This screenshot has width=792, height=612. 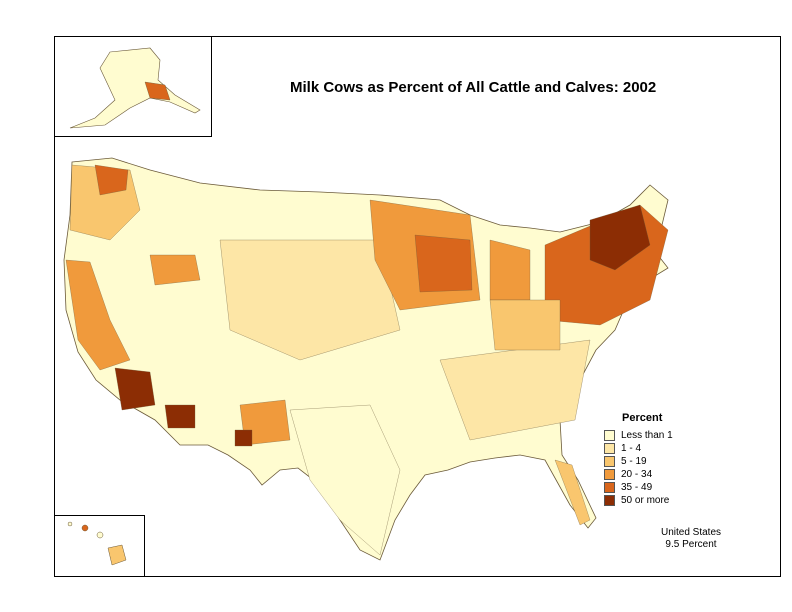 What do you see at coordinates (525, 325) in the screenshot?
I see `region-ohio` at bounding box center [525, 325].